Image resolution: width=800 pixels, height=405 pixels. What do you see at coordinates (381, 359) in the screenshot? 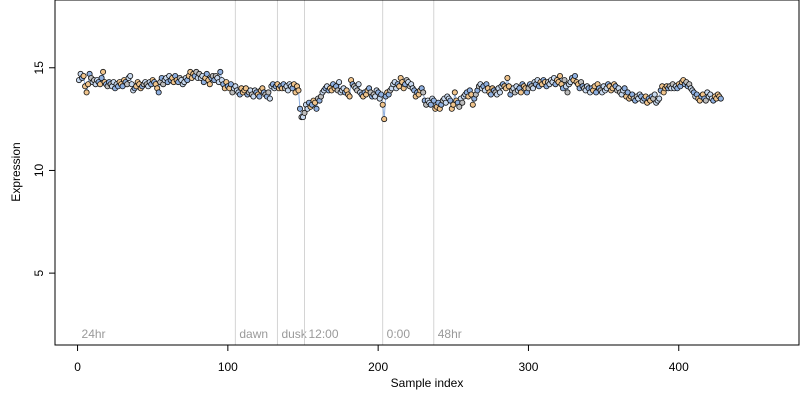
I see `x-axis: 0 100 200 300 400` at bounding box center [381, 359].